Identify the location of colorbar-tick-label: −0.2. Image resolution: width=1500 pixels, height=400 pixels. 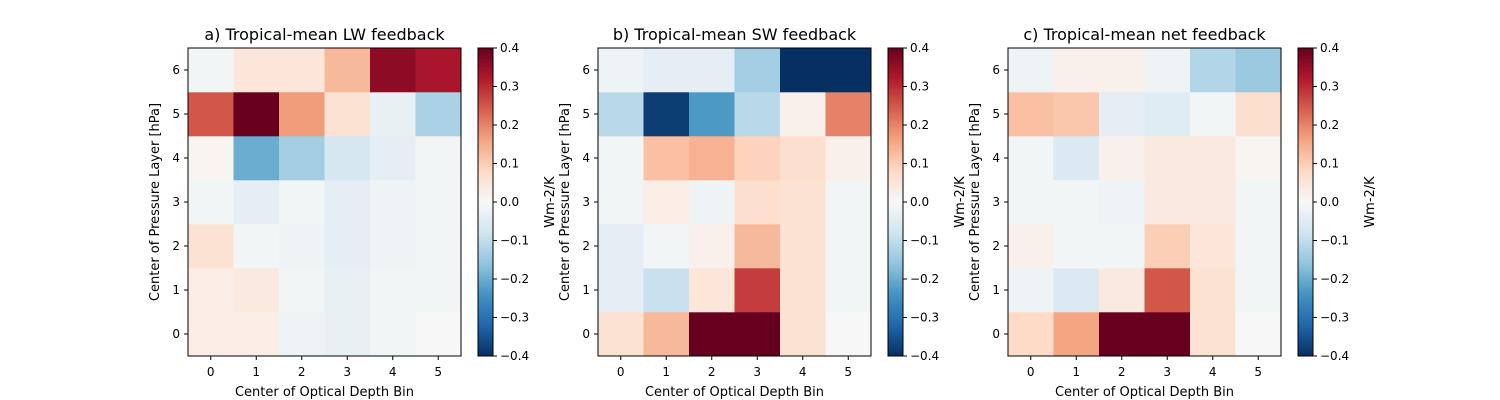
(924, 279).